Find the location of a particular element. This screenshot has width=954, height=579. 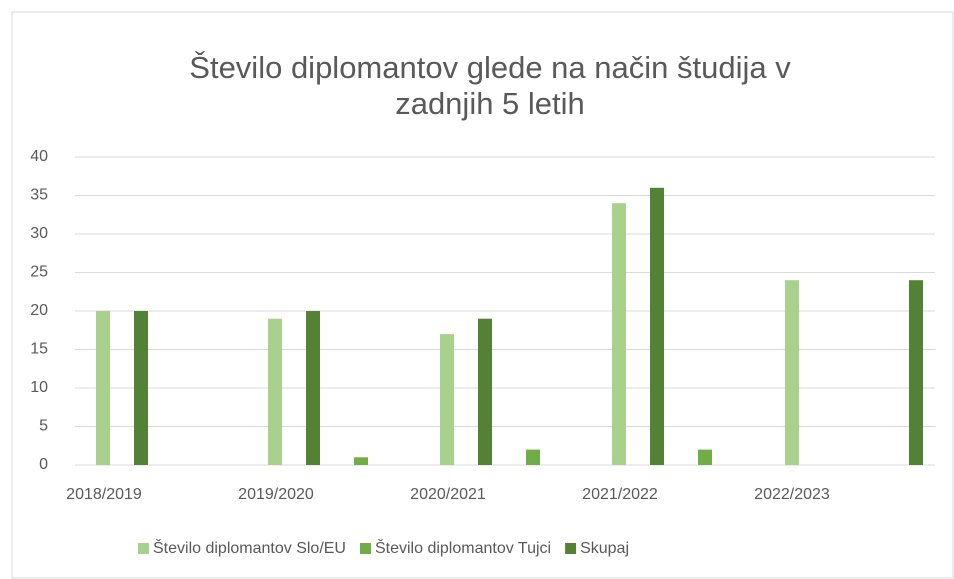

y-tick-label: 20 is located at coordinates (39, 310).